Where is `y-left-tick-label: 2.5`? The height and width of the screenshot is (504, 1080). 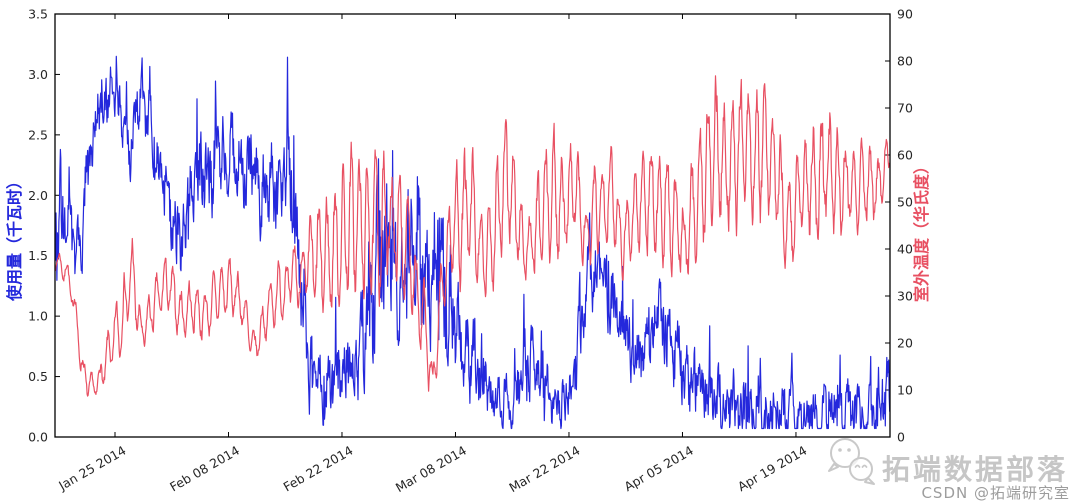 y-left-tick-label: 2.5 is located at coordinates (38, 134).